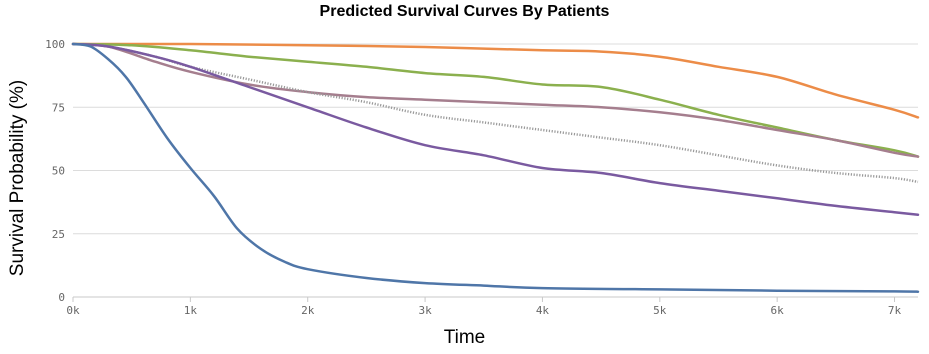  I want to click on x-tick-label: 0k, so click(73, 310).